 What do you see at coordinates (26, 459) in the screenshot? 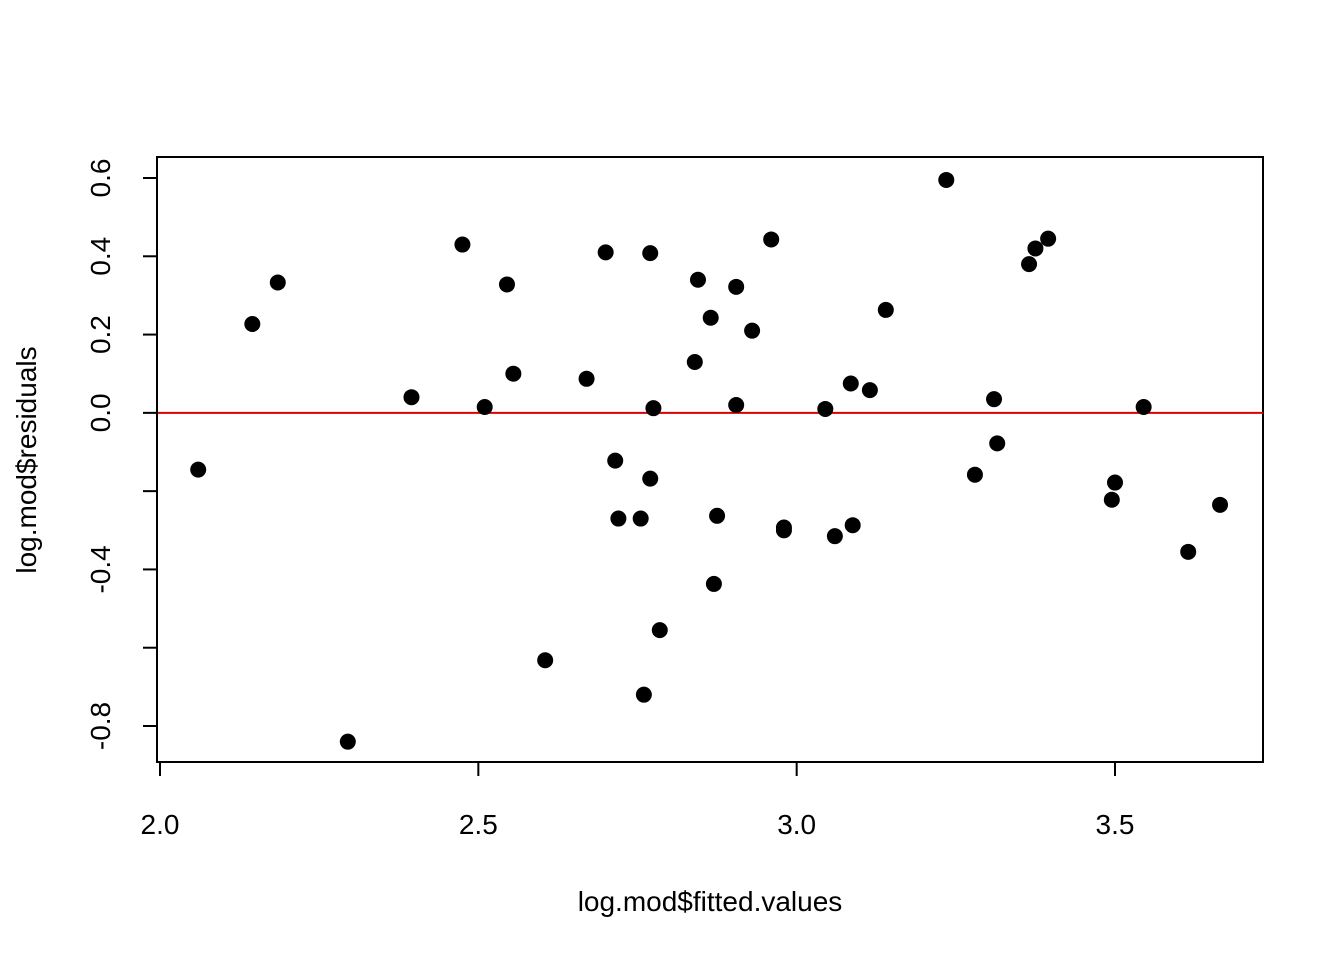
I see `y-axis-label: log.mod$residuals` at bounding box center [26, 459].